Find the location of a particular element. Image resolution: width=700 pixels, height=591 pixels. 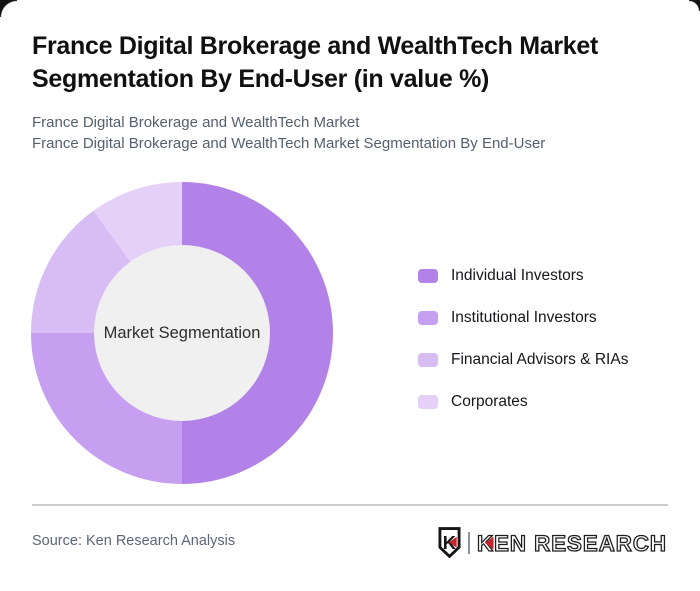

legend-label: Individual Investors is located at coordinates (517, 275).